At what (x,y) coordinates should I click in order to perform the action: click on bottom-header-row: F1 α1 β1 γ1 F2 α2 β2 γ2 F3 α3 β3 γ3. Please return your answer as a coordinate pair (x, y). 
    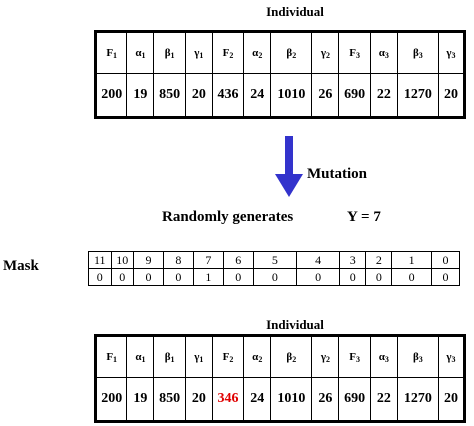
    Looking at the image, I should click on (280, 356).